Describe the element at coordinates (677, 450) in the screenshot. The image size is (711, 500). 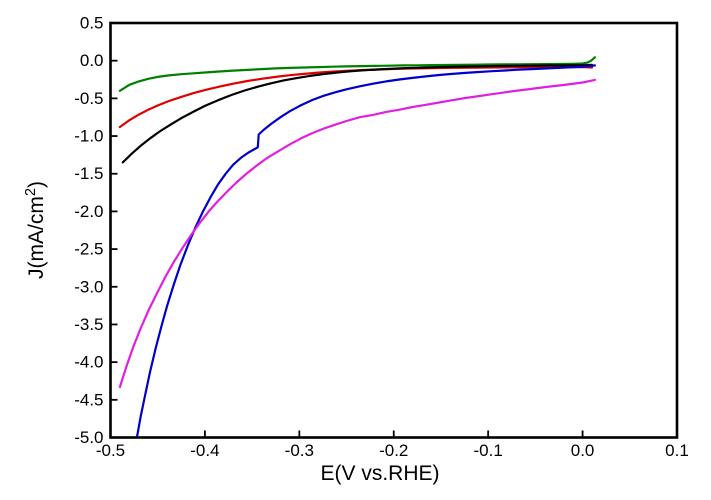
I see `x-tick-label: 0.1` at that location.